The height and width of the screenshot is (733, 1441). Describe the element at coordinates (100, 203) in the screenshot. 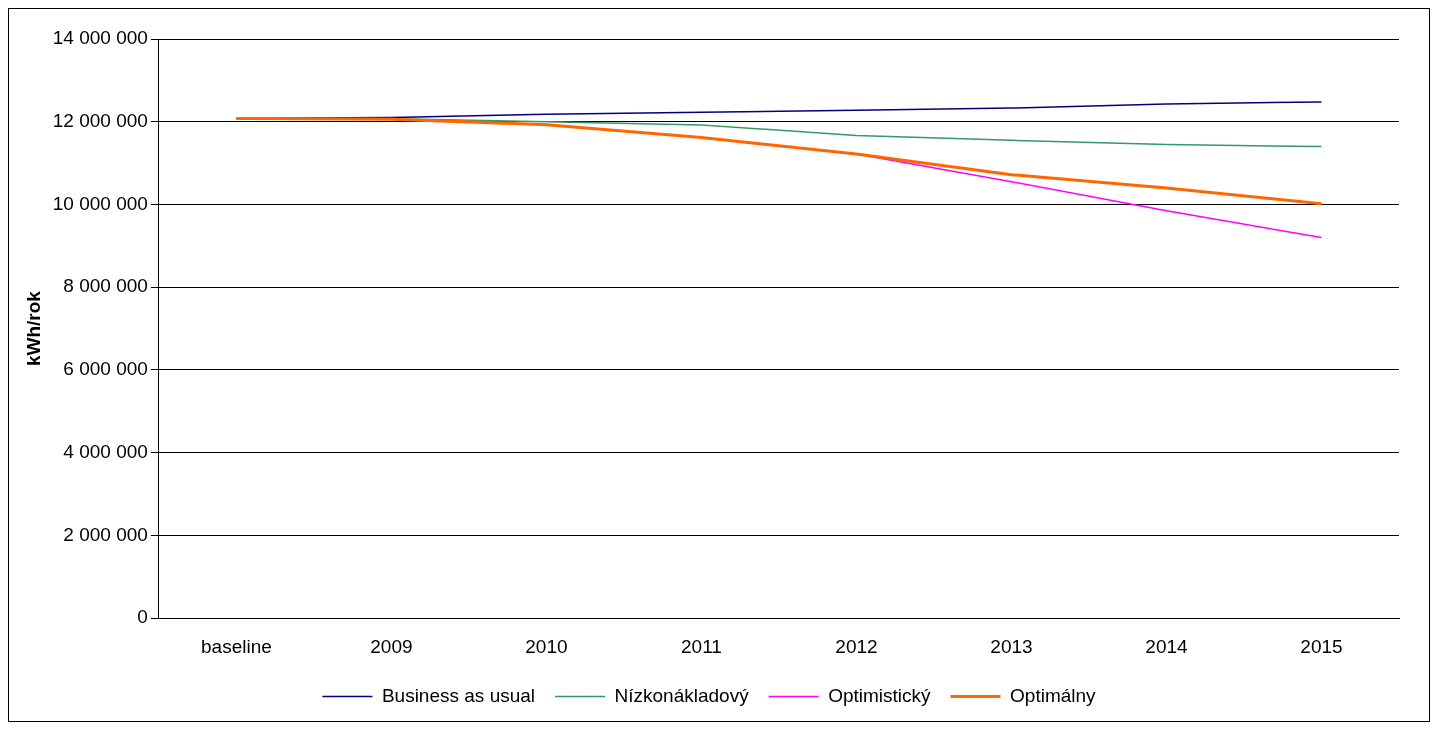

I see `y-tick-label: 10 000 000` at that location.